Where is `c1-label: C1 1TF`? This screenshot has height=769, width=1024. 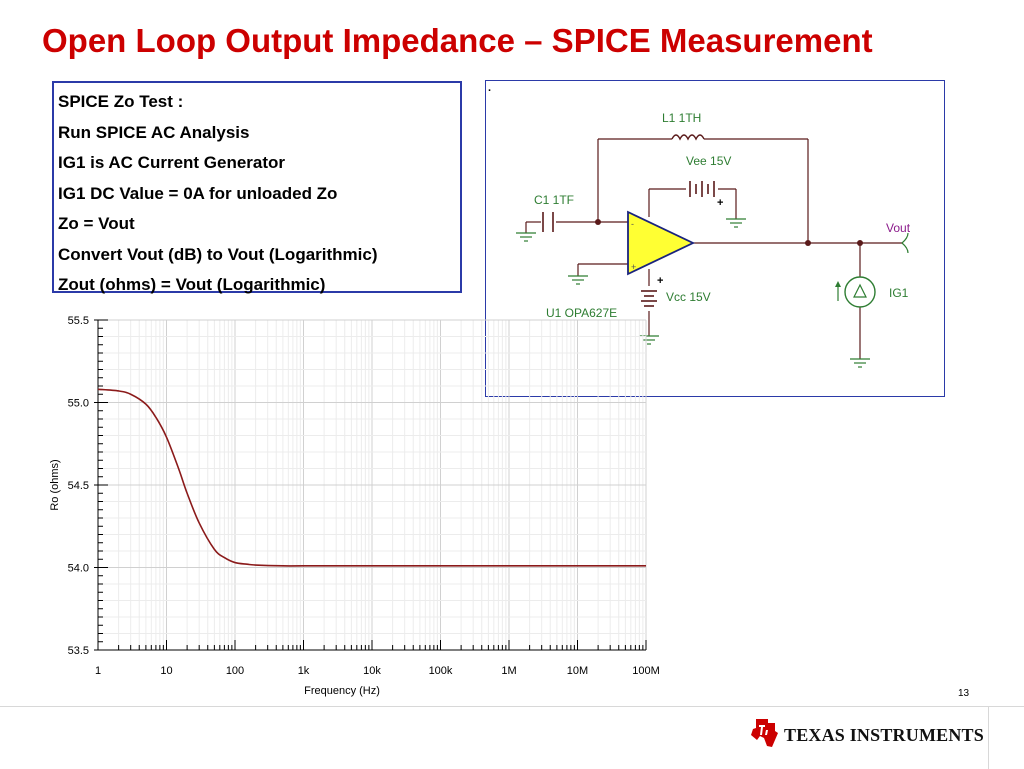 c1-label: C1 1TF is located at coordinates (554, 200).